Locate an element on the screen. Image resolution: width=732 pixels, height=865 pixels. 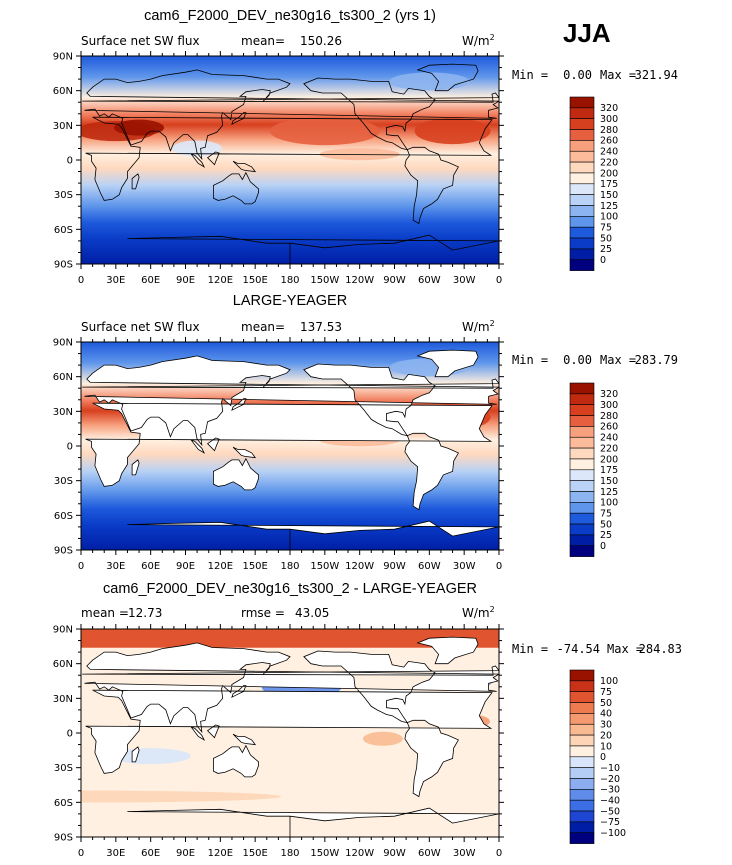
y-tick-label: 90S is located at coordinates (63, 838).